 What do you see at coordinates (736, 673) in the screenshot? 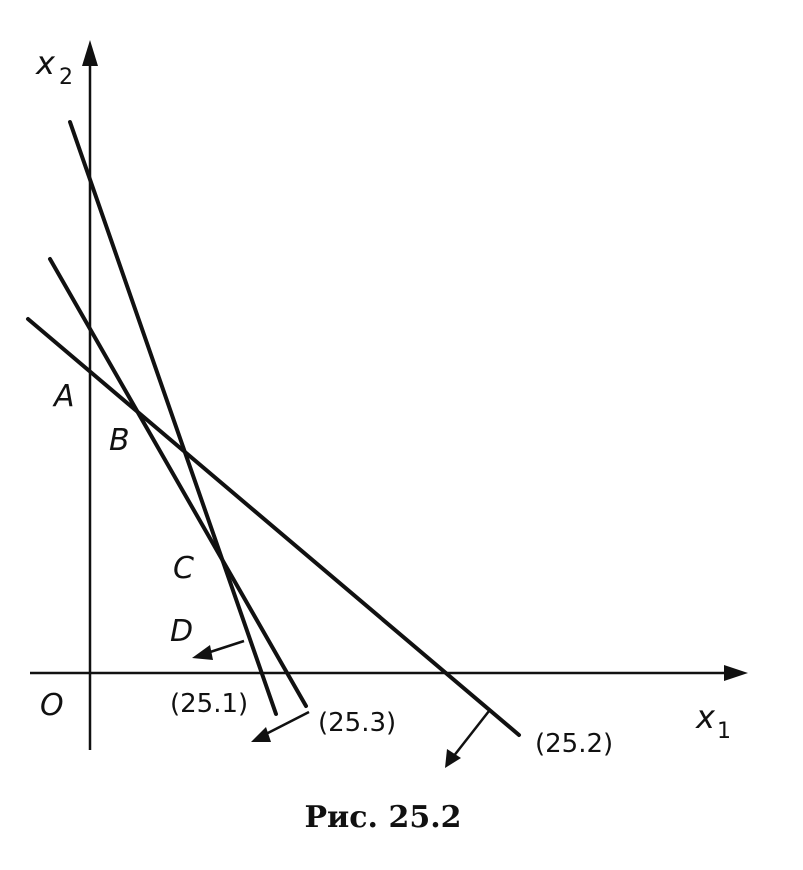
I see `x1-axis-arrowhead` at bounding box center [736, 673].